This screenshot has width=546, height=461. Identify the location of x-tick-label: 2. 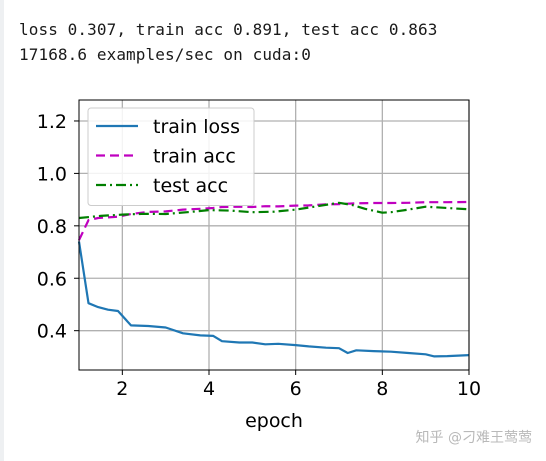
(122, 389).